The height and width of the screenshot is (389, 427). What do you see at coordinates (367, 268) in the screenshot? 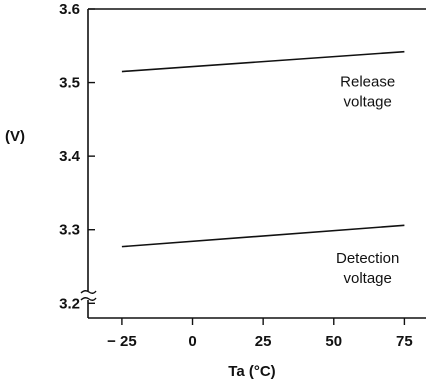
I see `detection-voltage-annotation: Detection voltage` at bounding box center [367, 268].